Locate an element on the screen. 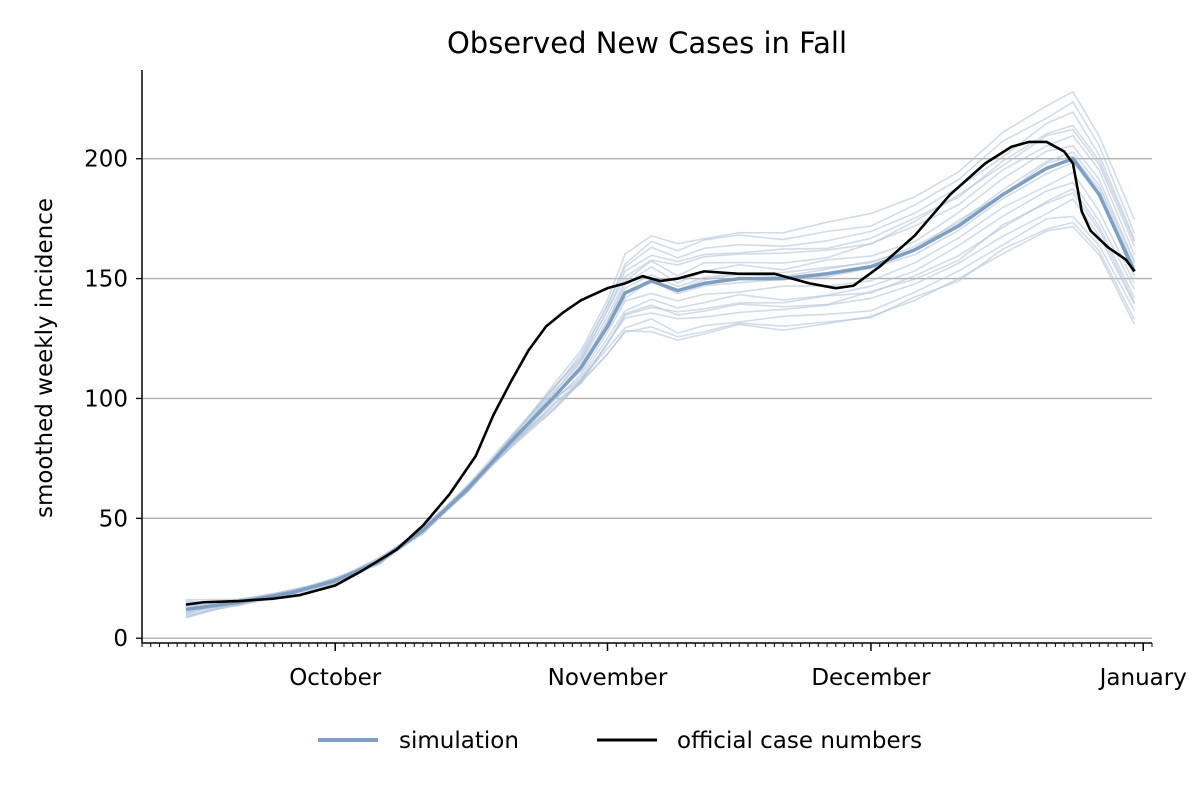  y-tick-label: 200 is located at coordinates (106, 160).